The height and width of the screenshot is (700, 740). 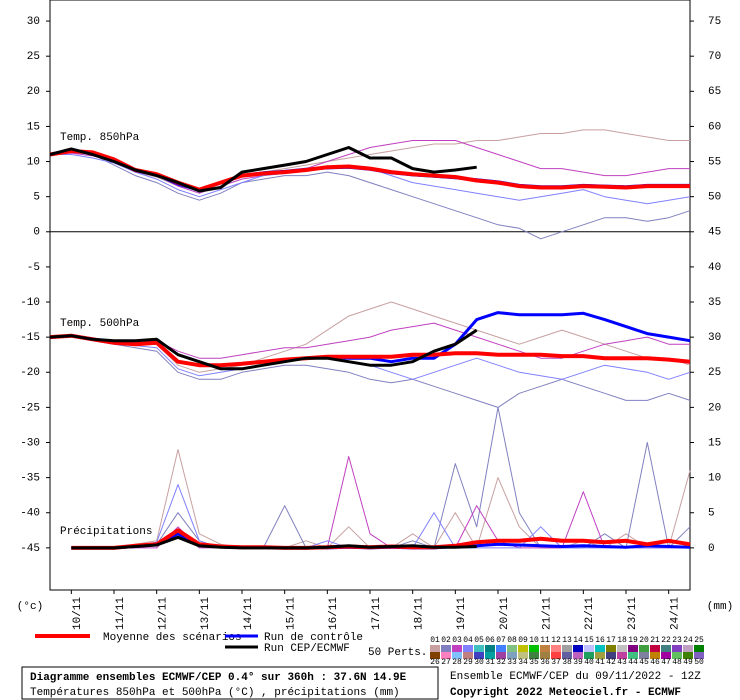 I want to click on y-tick-label: 15, so click(x=33, y=127).